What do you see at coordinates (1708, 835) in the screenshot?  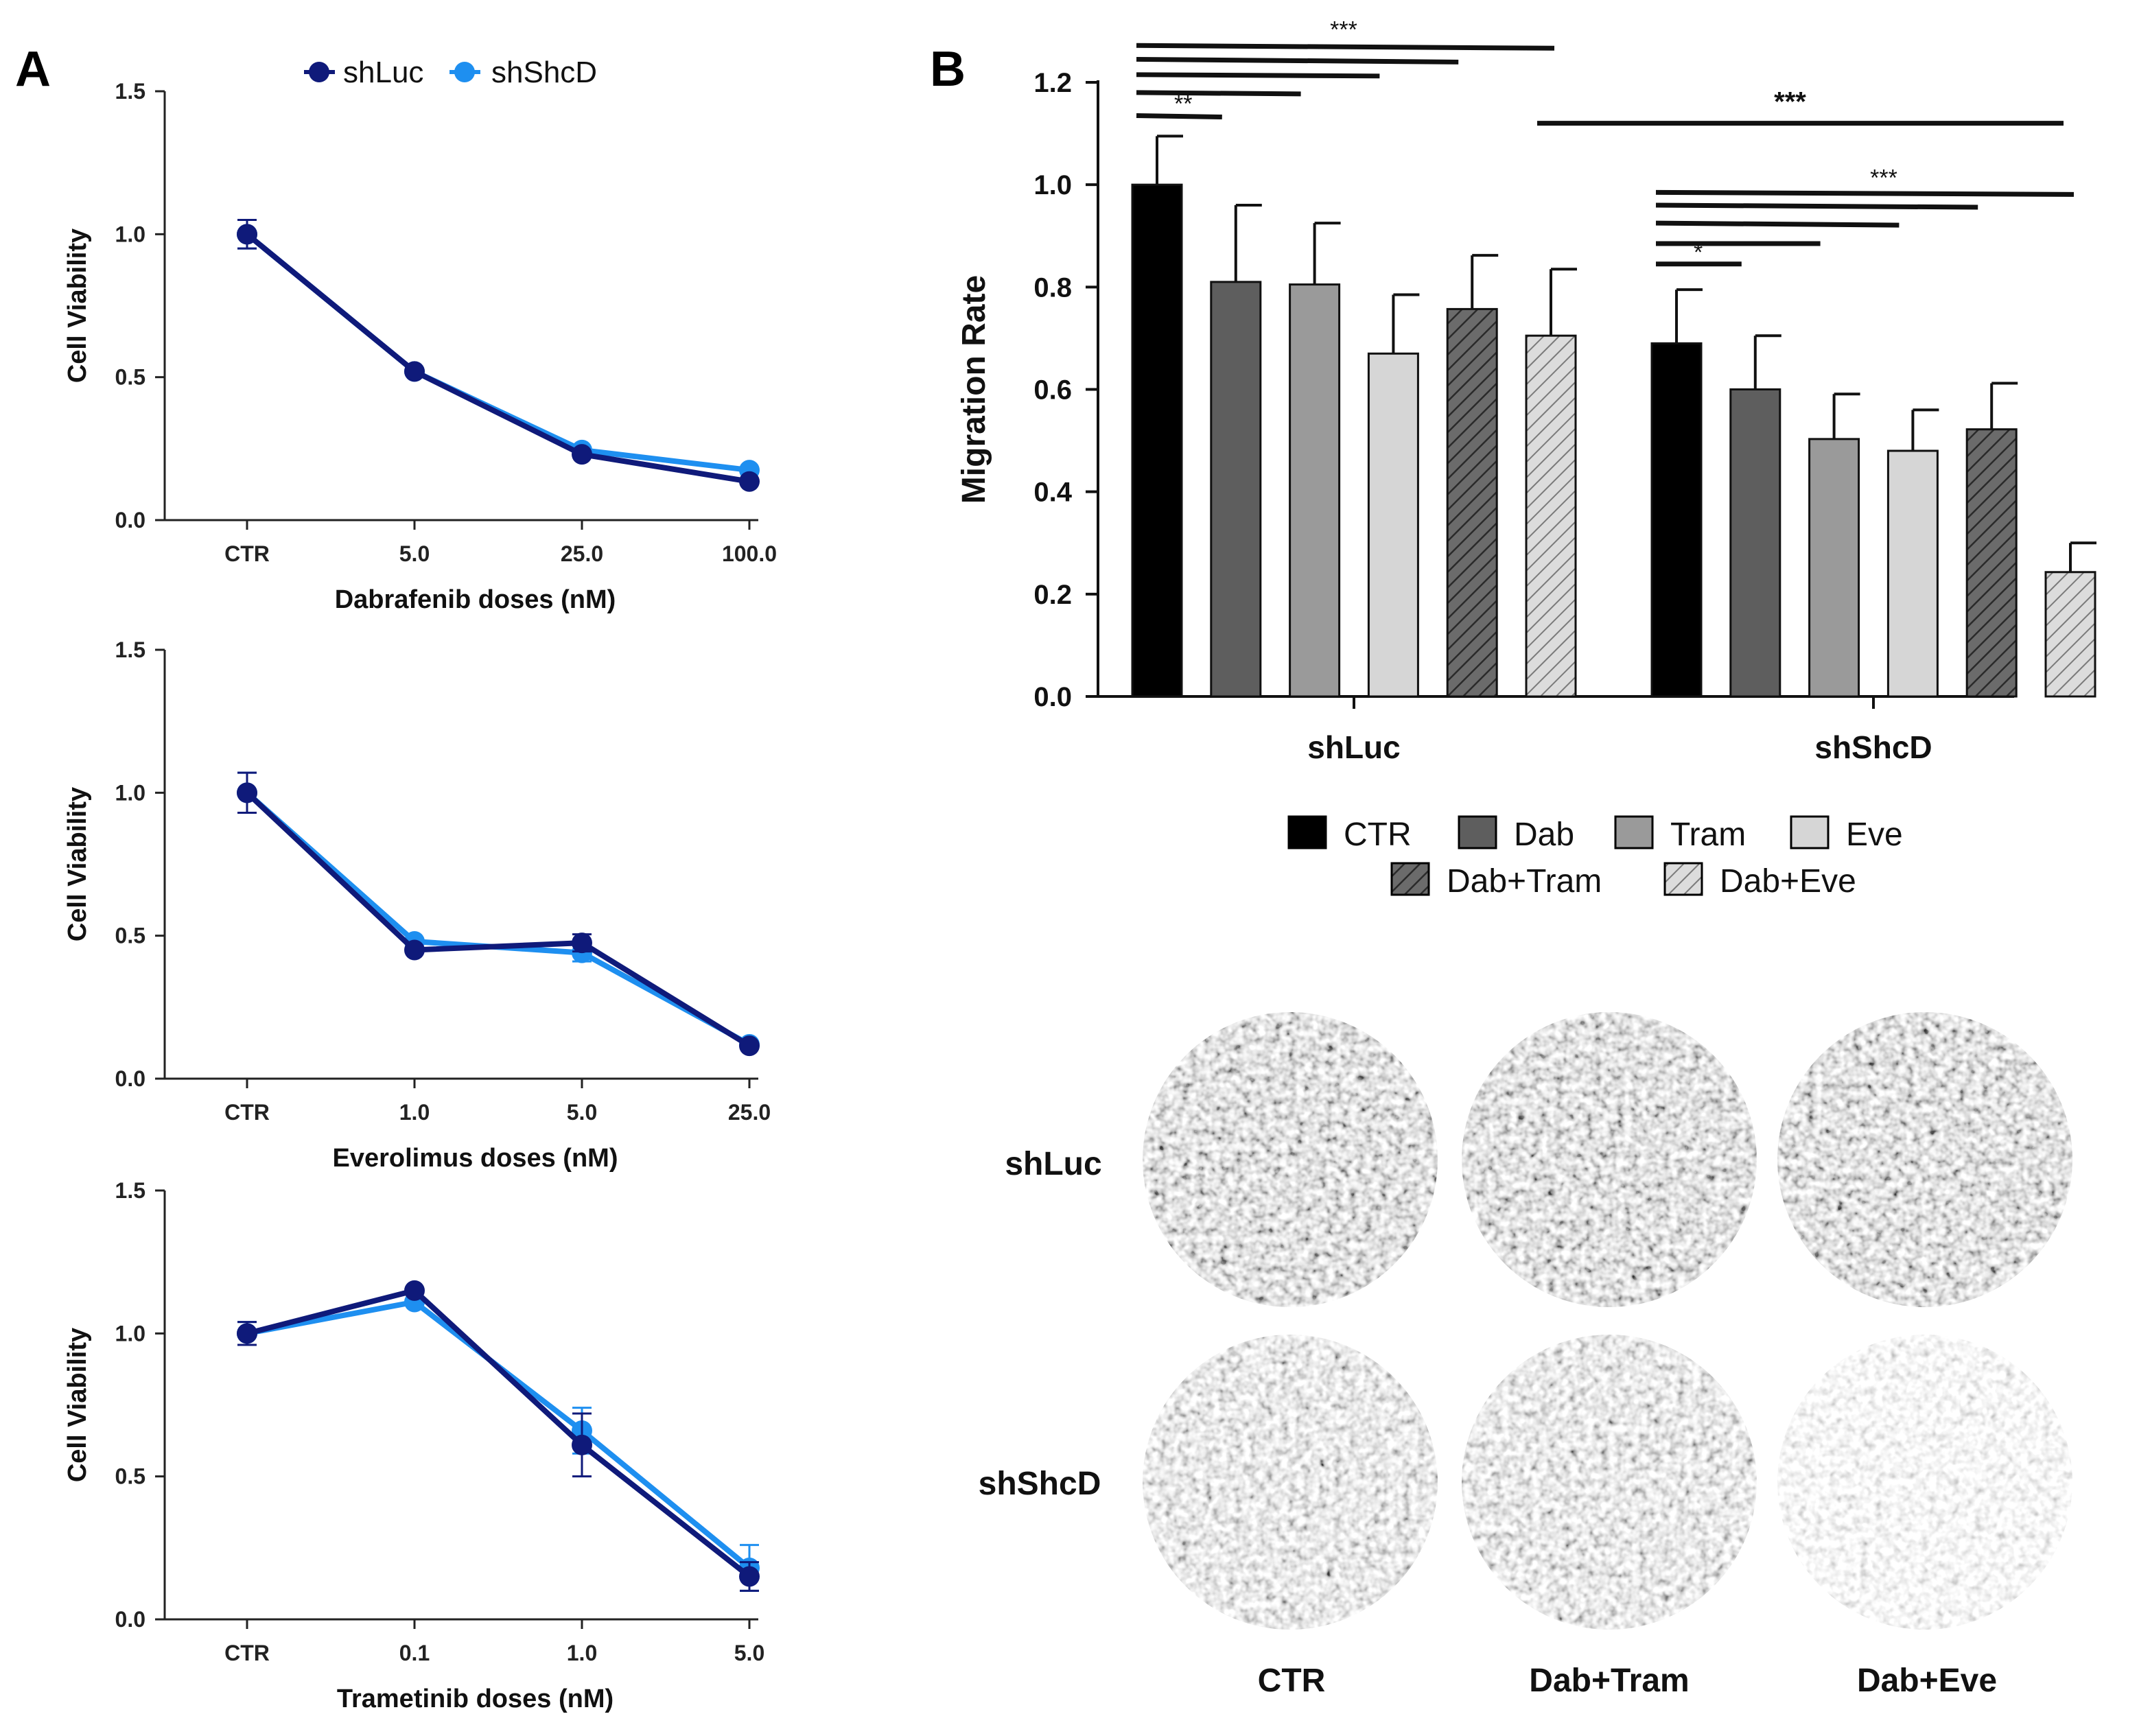 I see `legend-tram-label: Tram` at bounding box center [1708, 835].